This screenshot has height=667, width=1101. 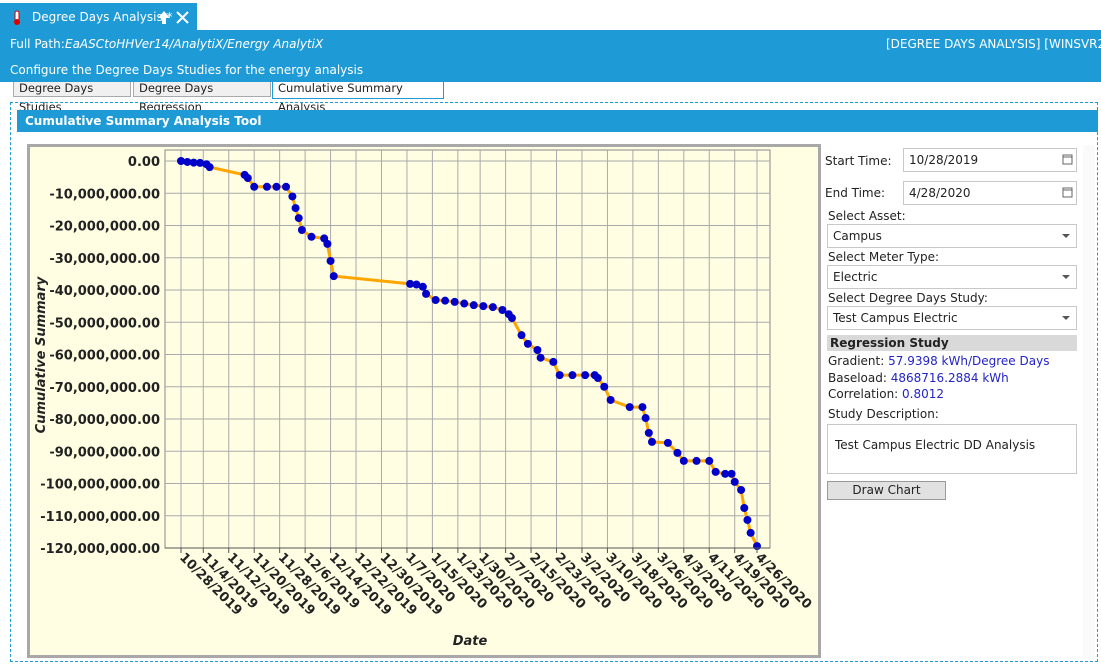 What do you see at coordinates (17, 17) in the screenshot?
I see `thermometer-icon` at bounding box center [17, 17].